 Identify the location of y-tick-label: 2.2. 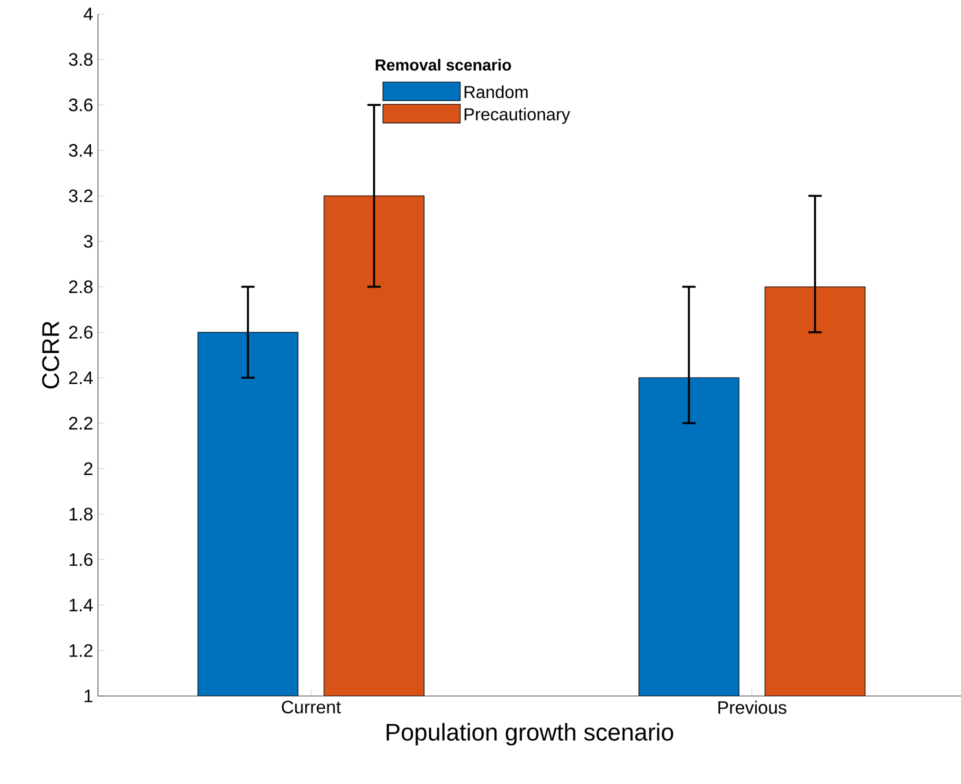
(80, 423).